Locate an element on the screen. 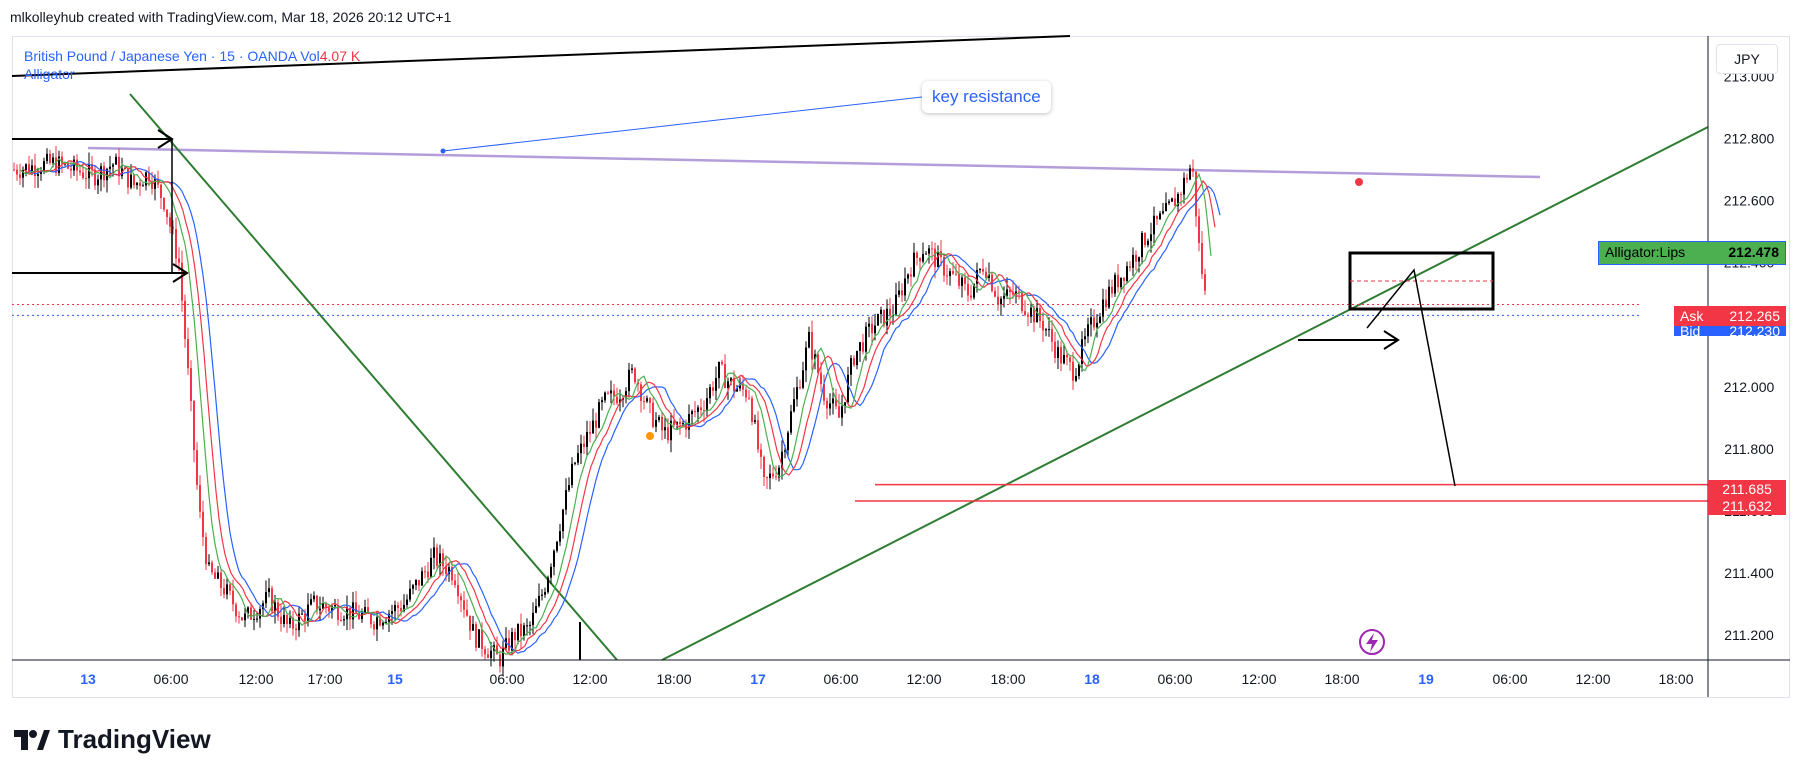 The width and height of the screenshot is (1803, 779). x-tick-label: 18:00 is located at coordinates (1007, 679).